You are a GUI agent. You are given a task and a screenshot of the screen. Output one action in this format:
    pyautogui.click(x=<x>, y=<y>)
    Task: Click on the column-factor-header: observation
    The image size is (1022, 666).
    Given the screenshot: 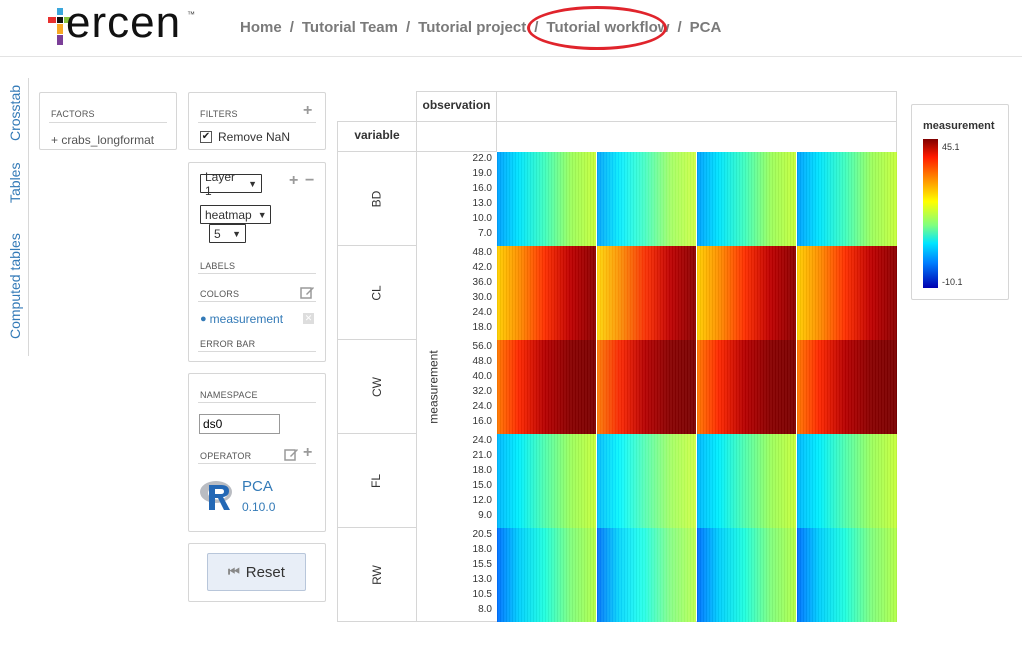 What is the action you would take?
    pyautogui.click(x=456, y=105)
    